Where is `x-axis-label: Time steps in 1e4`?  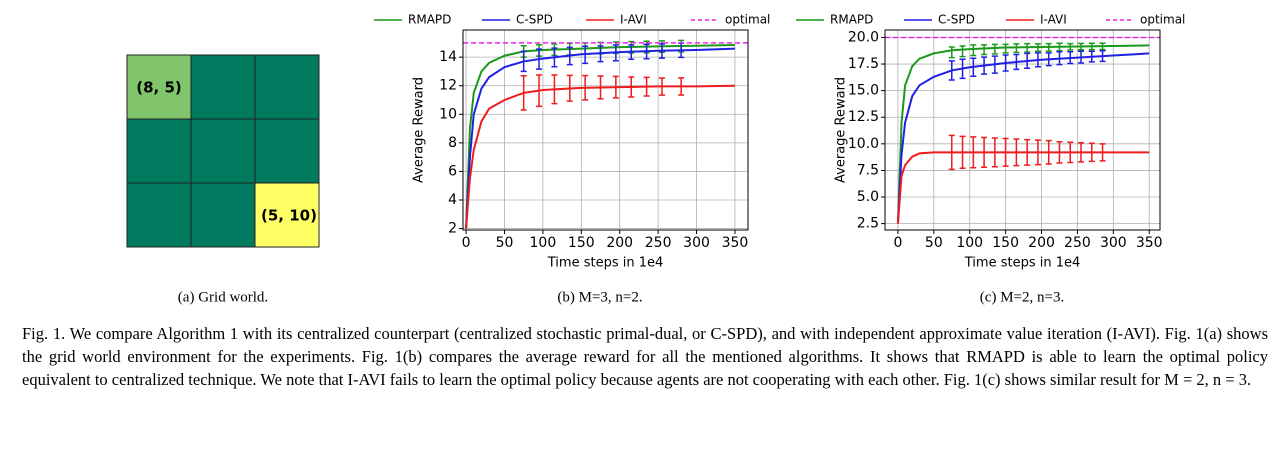 x-axis-label: Time steps in 1e4 is located at coordinates (605, 263).